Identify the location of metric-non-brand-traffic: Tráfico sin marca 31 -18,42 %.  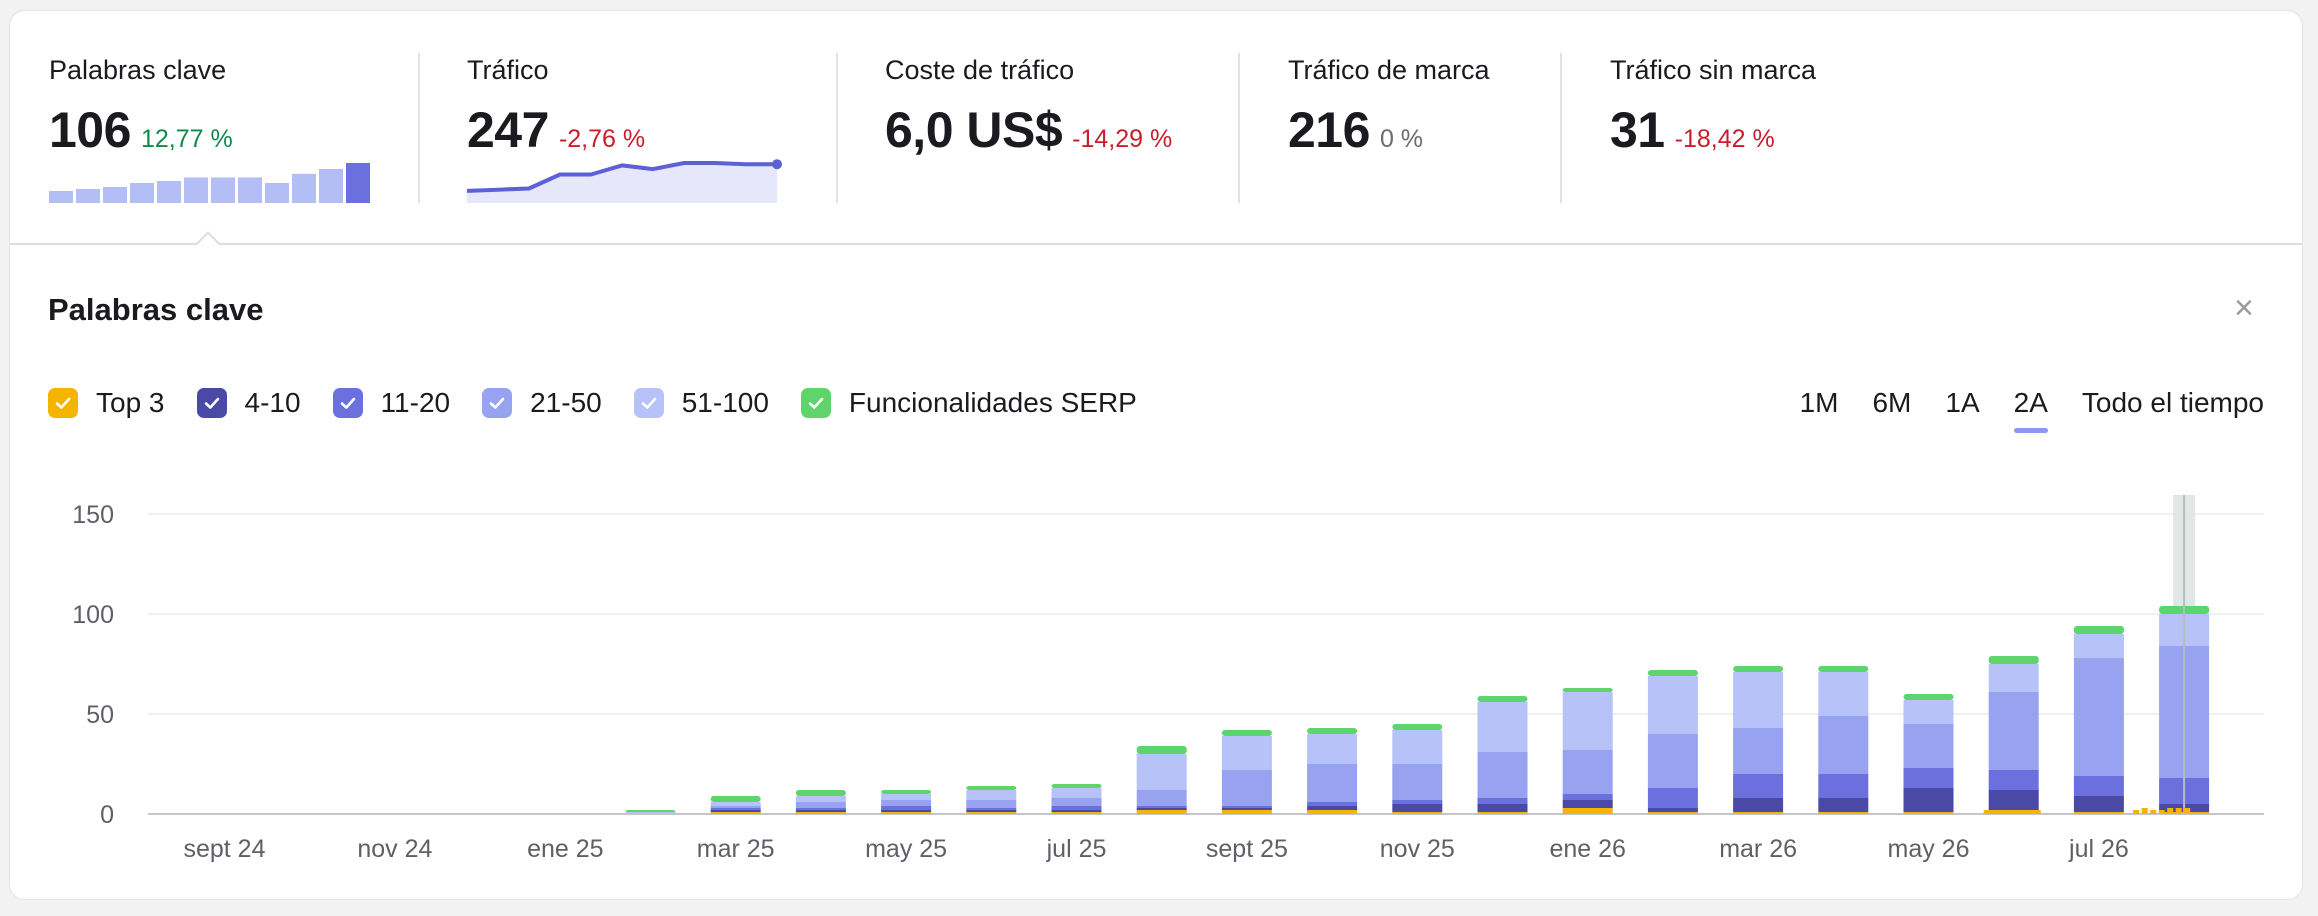
(1750, 127).